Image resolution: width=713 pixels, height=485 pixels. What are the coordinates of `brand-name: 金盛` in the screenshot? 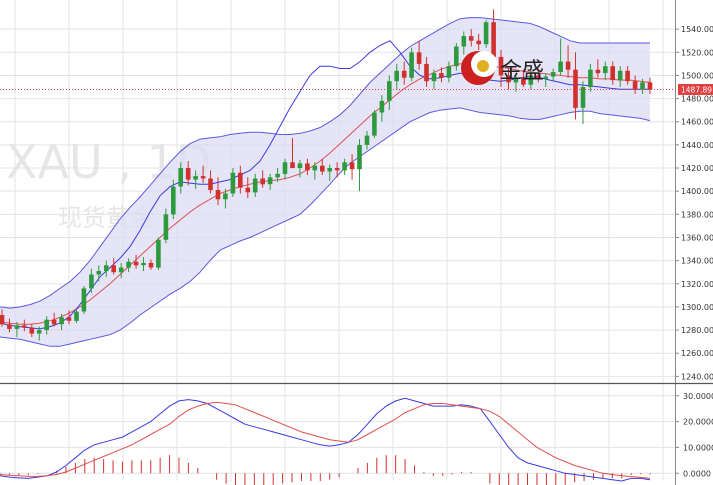 It's located at (522, 71).